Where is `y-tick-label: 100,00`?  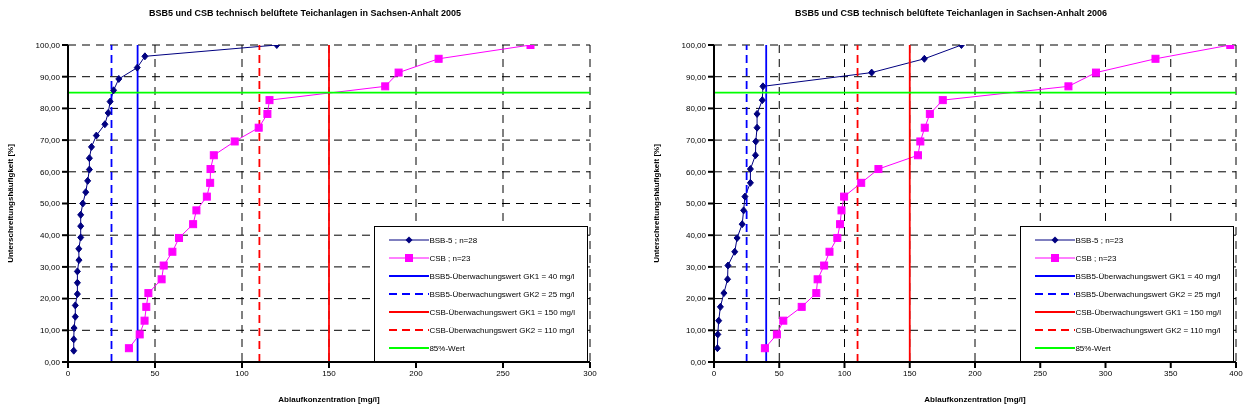
y-tick-label: 100,00 is located at coordinates (48, 45).